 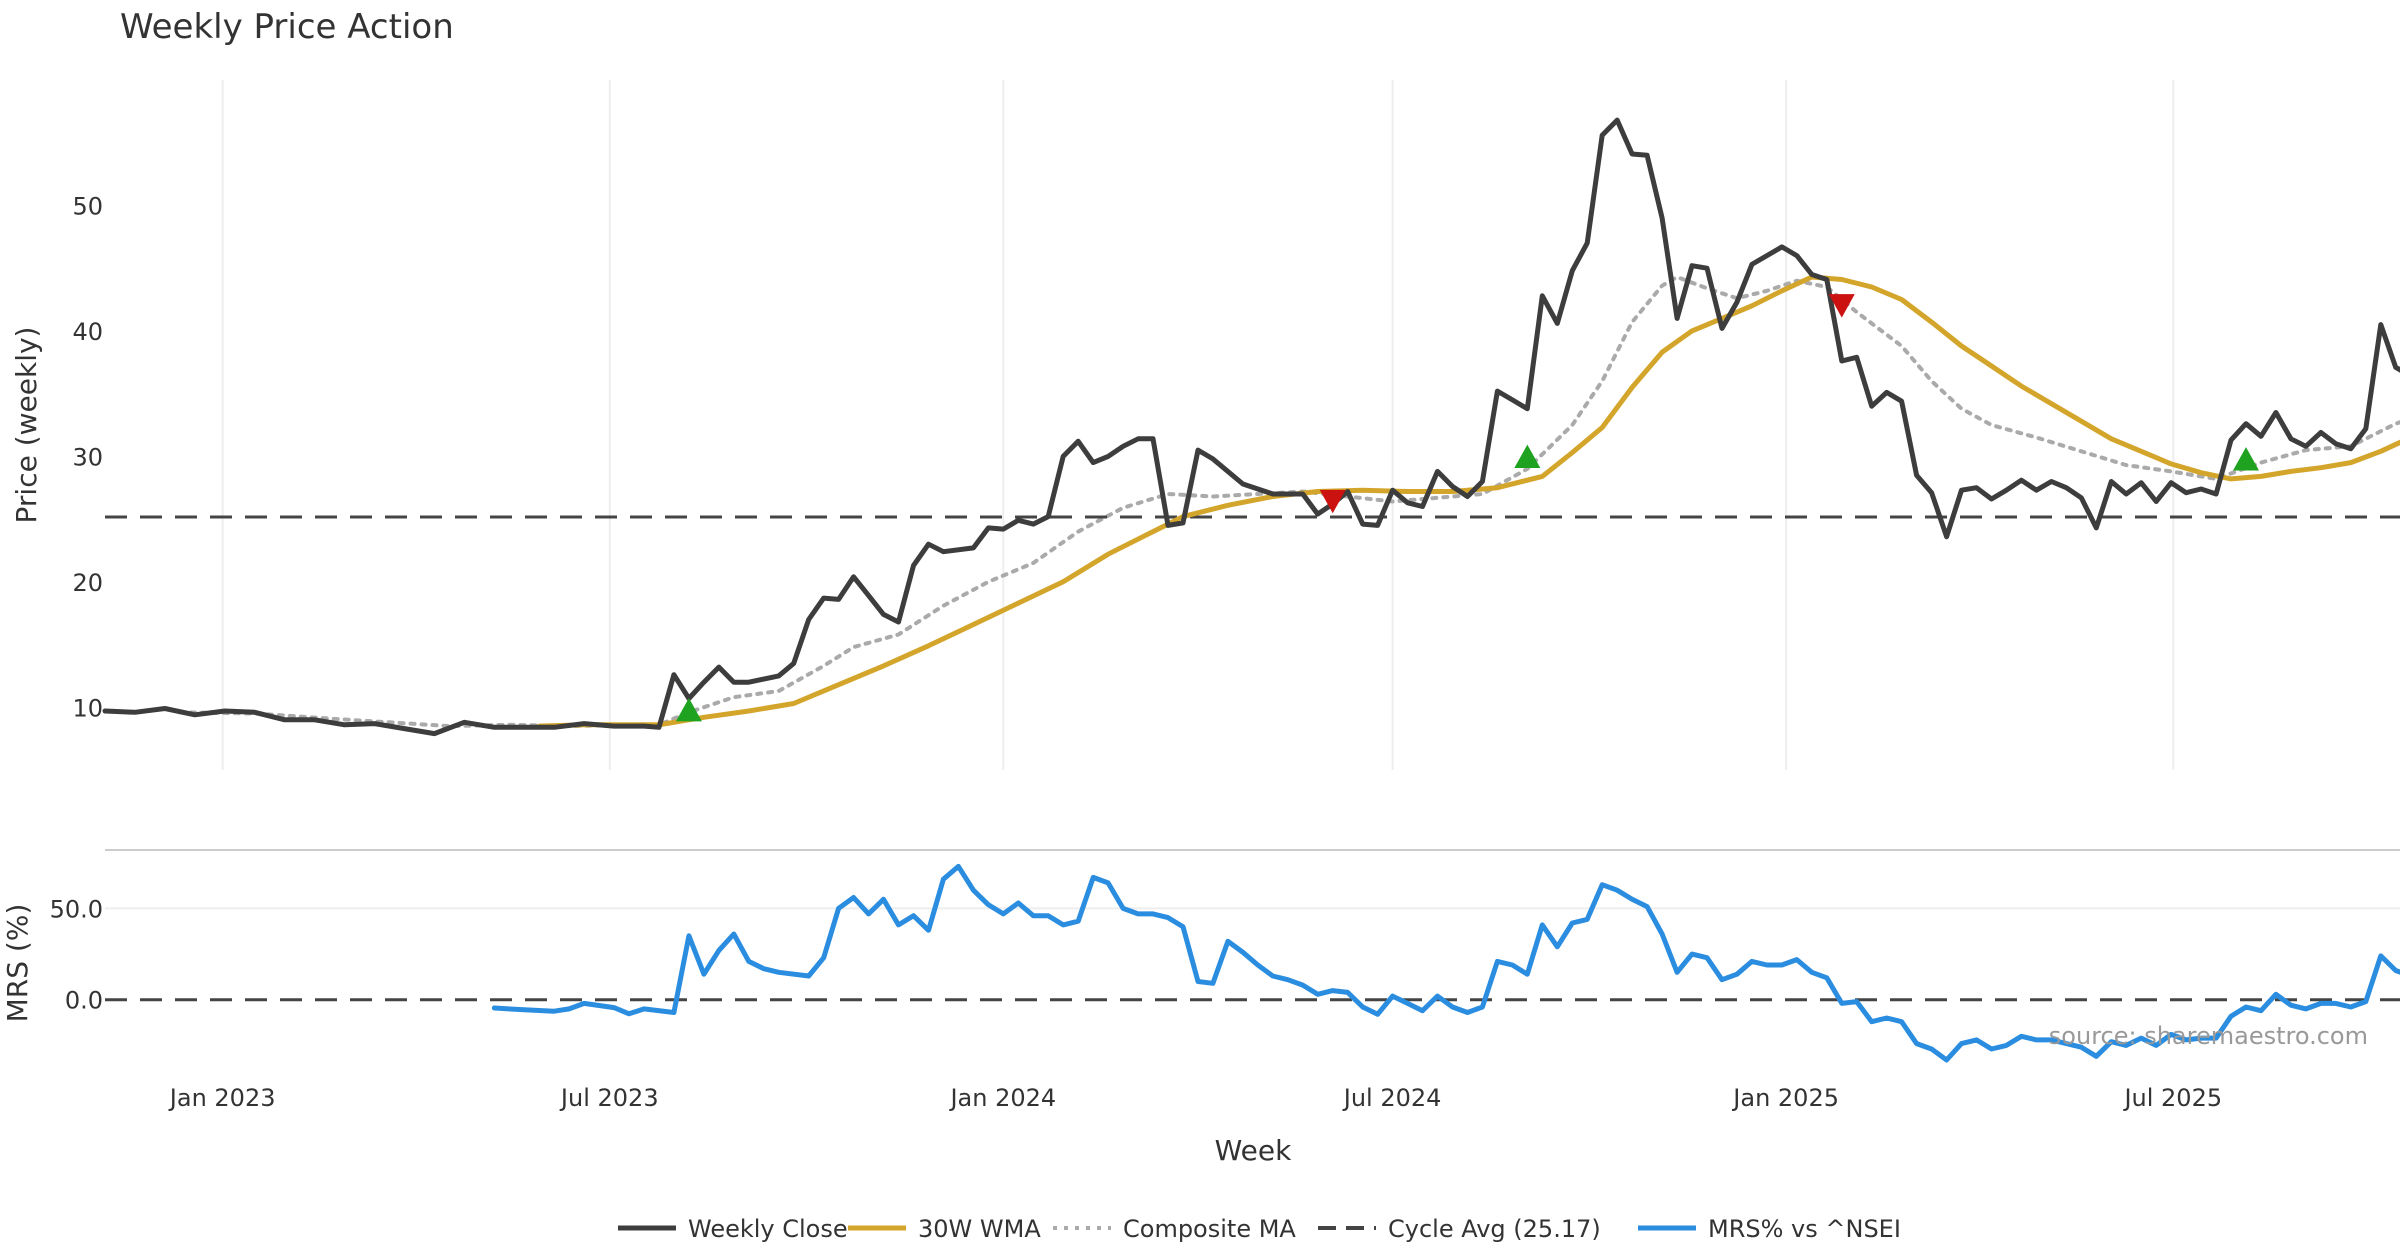 I want to click on legend-entry: Composite MA, so click(x=1174, y=1229).